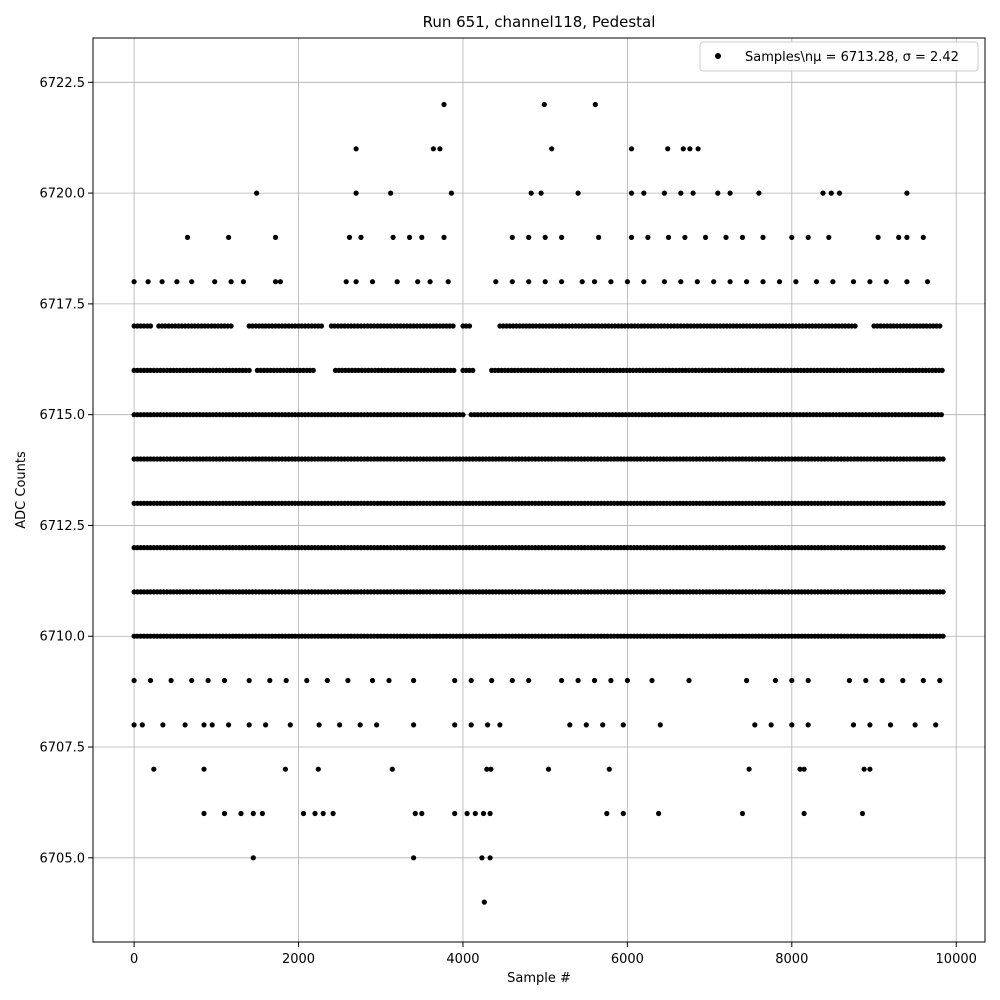 The image size is (1000, 1000). What do you see at coordinates (539, 978) in the screenshot?
I see `x-axis-label: Sample #` at bounding box center [539, 978].